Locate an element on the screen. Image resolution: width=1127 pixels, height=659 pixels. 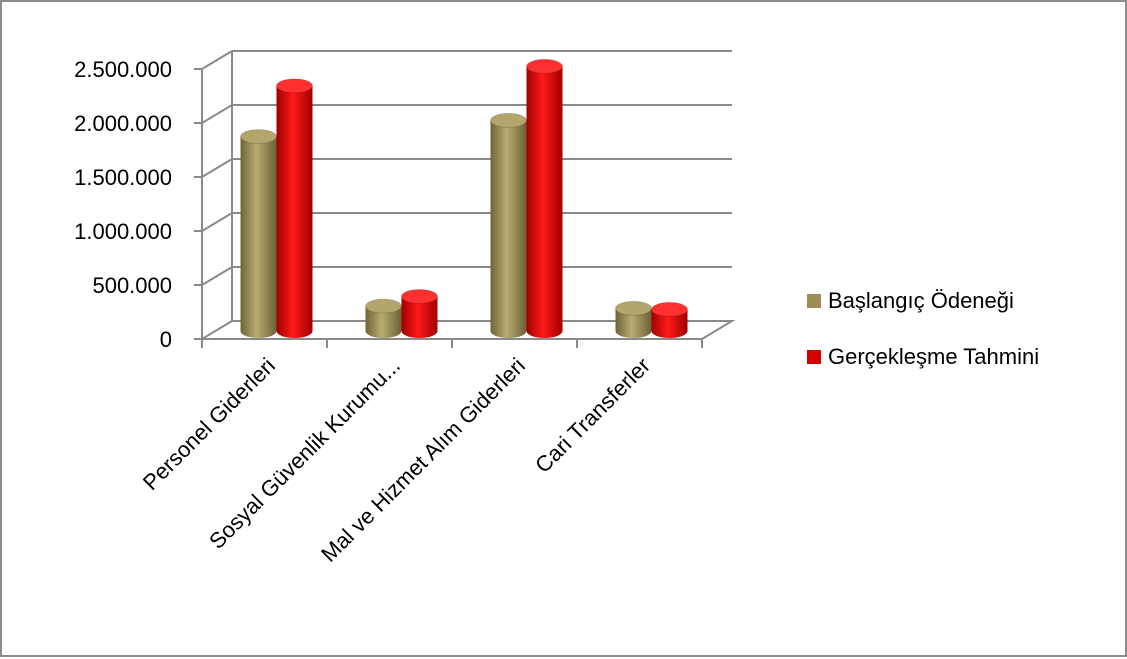
y-tick-label: 2.500.000 is located at coordinates (123, 69).